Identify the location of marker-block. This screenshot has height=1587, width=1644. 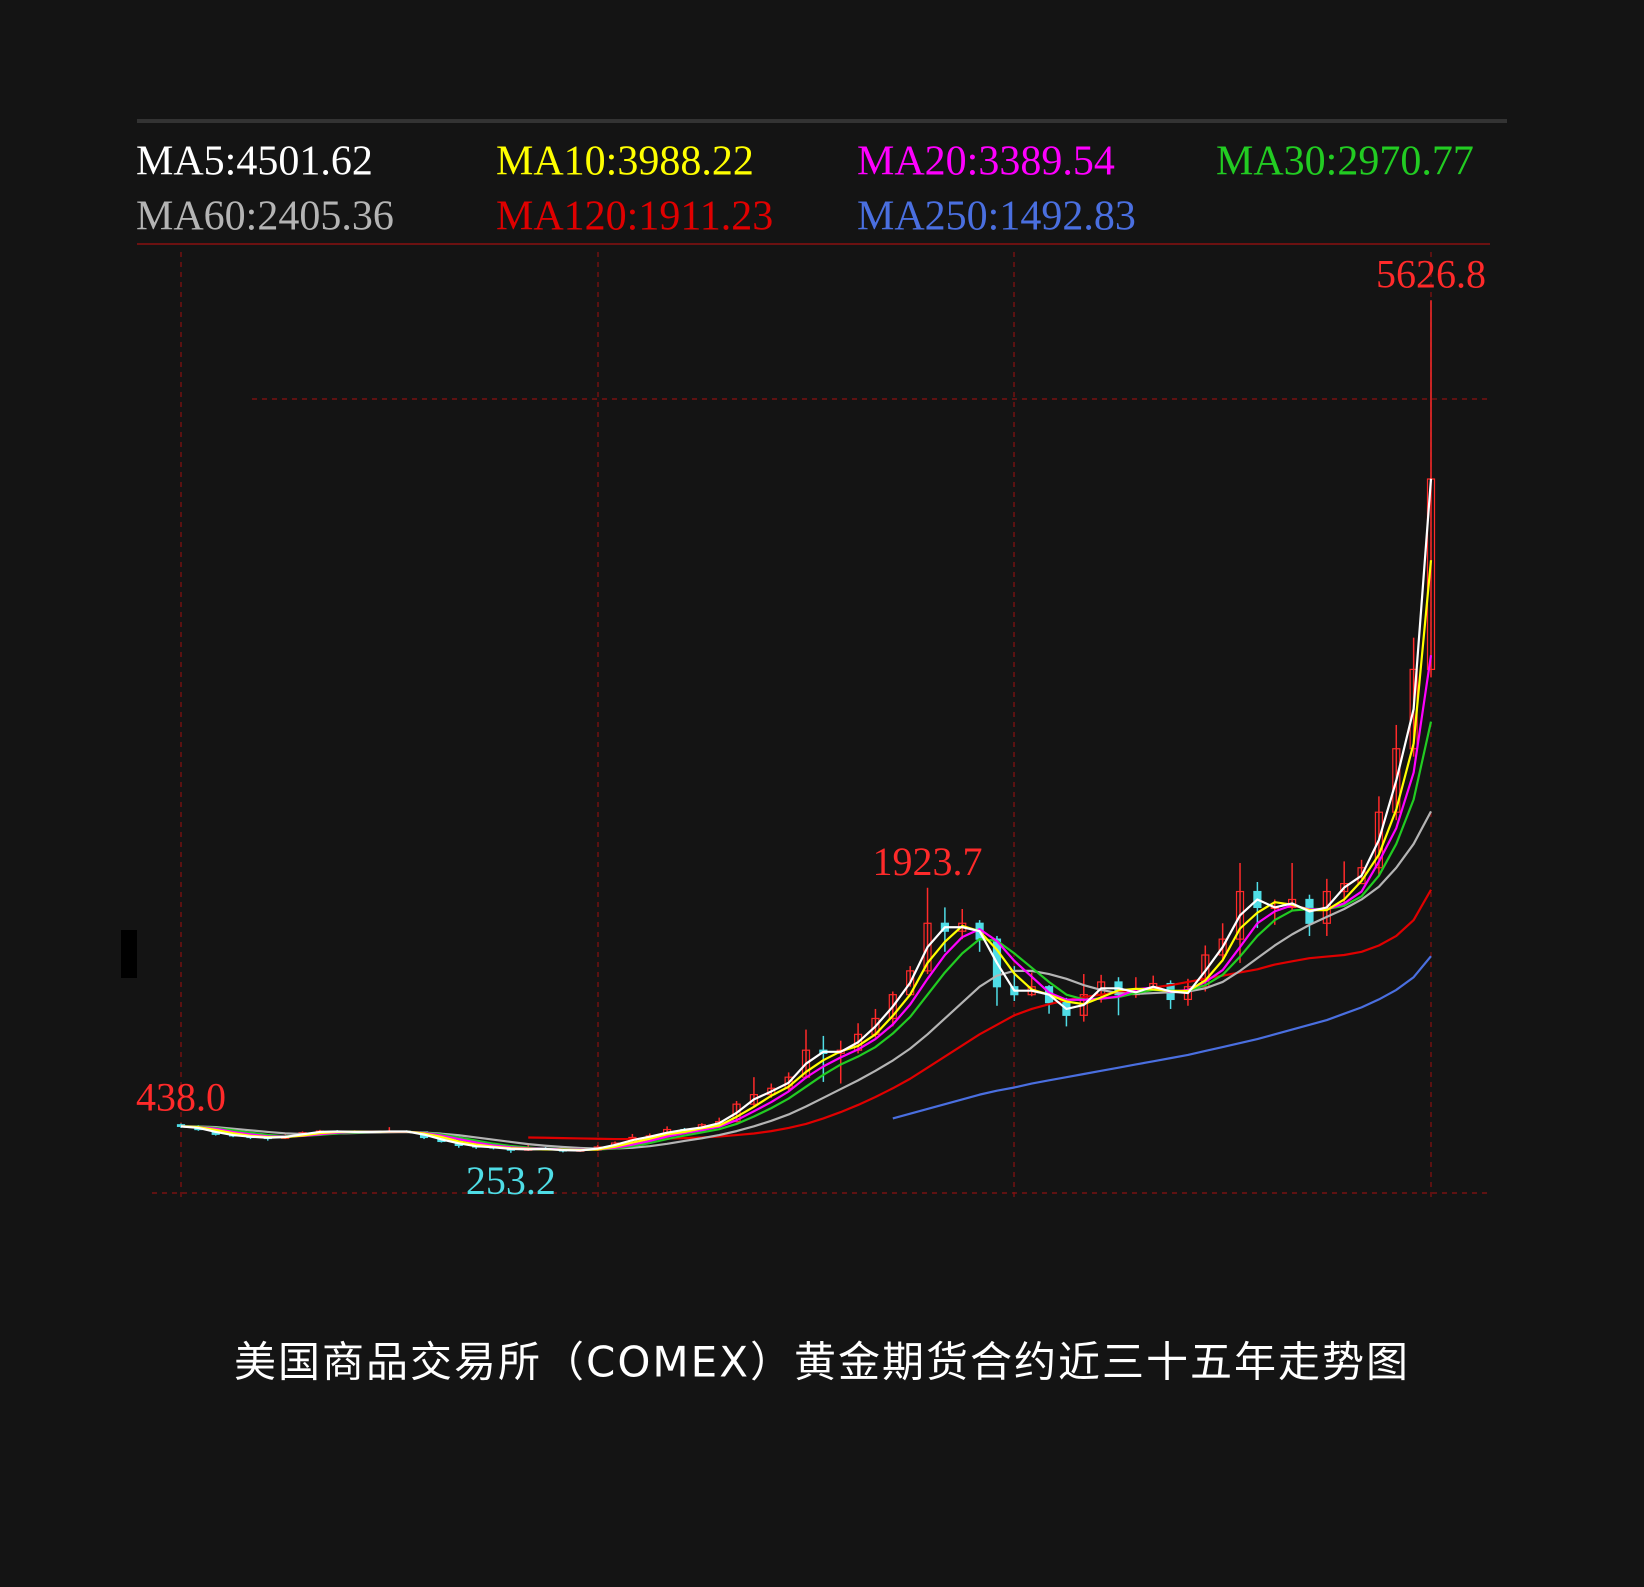
(129, 954).